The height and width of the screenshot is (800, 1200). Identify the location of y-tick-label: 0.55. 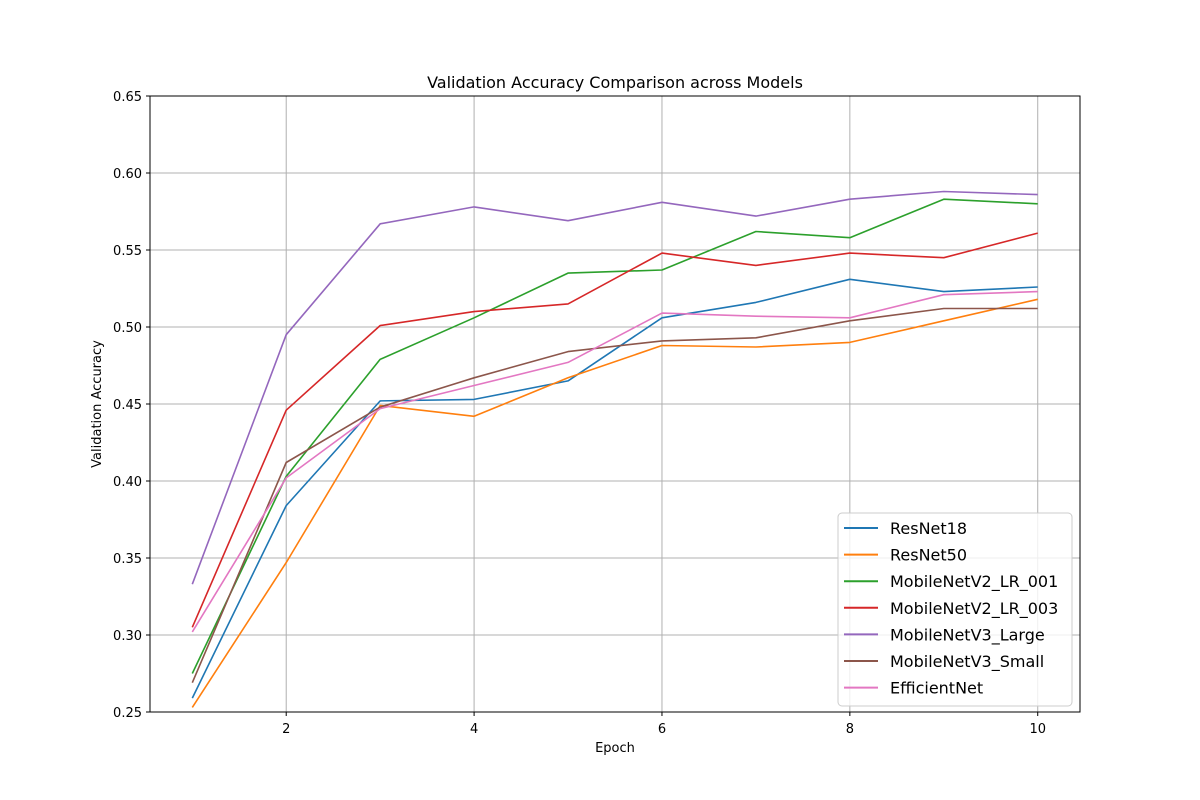
(127, 251).